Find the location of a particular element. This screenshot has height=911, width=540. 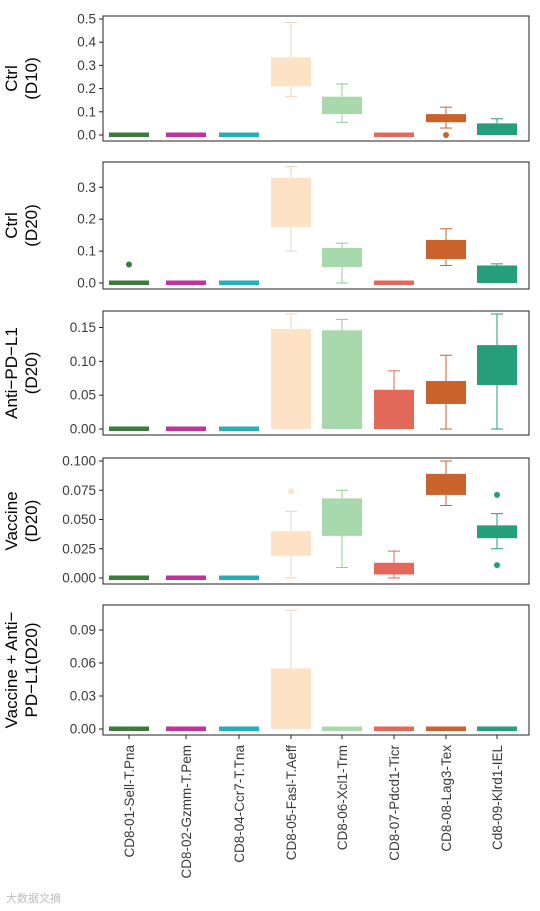

panel-row-label: Anti−PD−L1(D20) is located at coordinates (21, 373).